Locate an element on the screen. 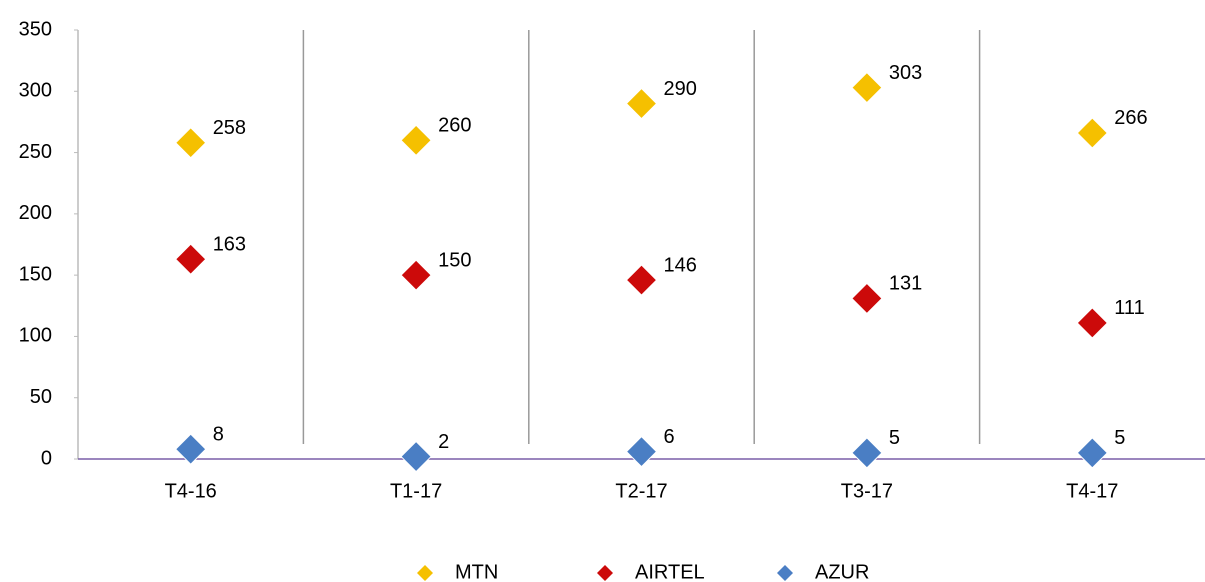 This screenshot has height=582, width=1205. data-label: 163 is located at coordinates (229, 244).